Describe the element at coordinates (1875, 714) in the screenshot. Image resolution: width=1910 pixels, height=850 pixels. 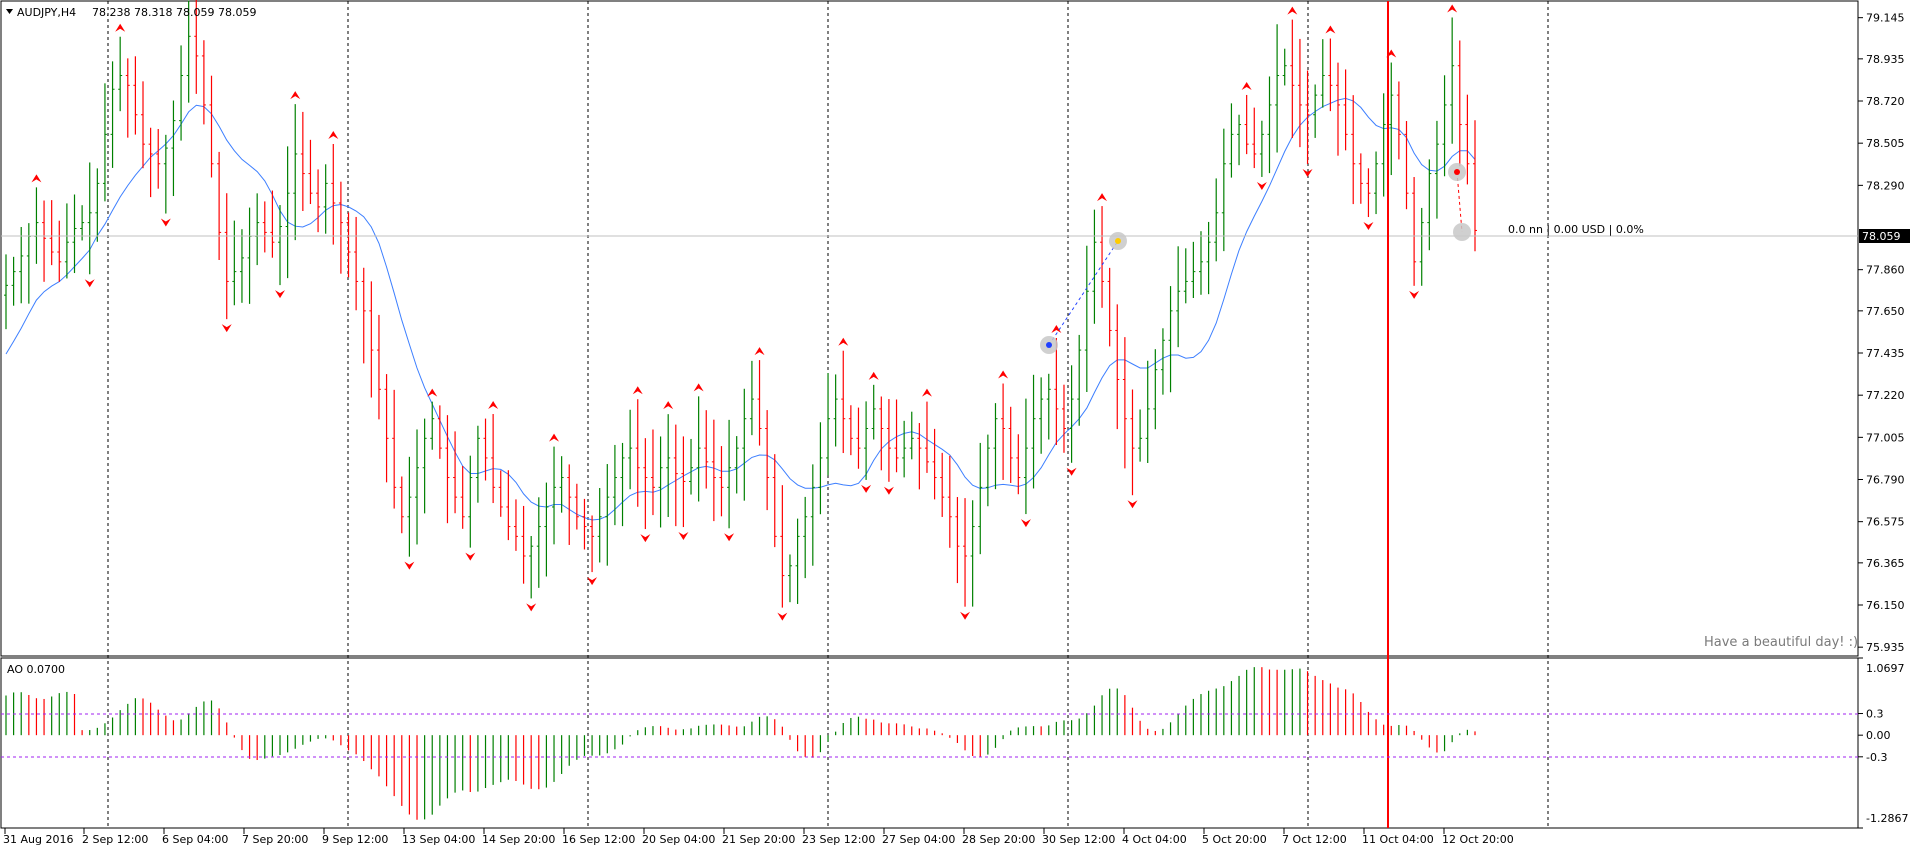
I see `ao-y-tick-label: 0.3` at that location.